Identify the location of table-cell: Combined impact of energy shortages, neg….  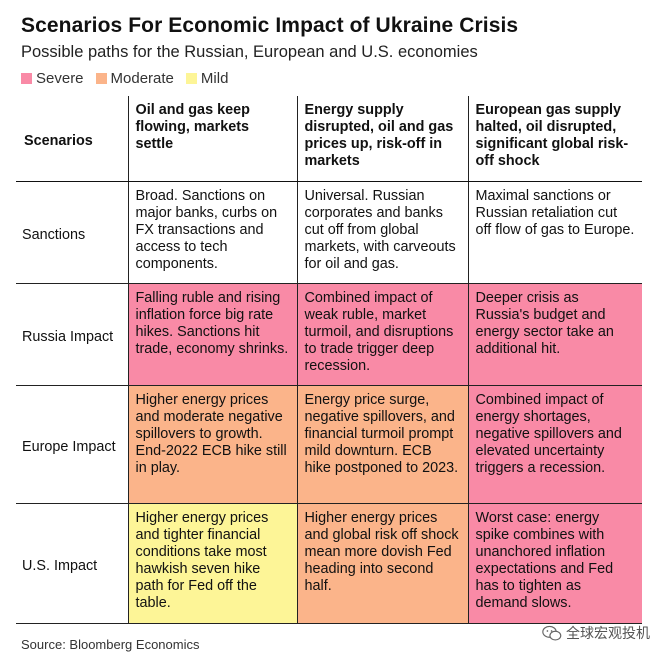
(554, 444).